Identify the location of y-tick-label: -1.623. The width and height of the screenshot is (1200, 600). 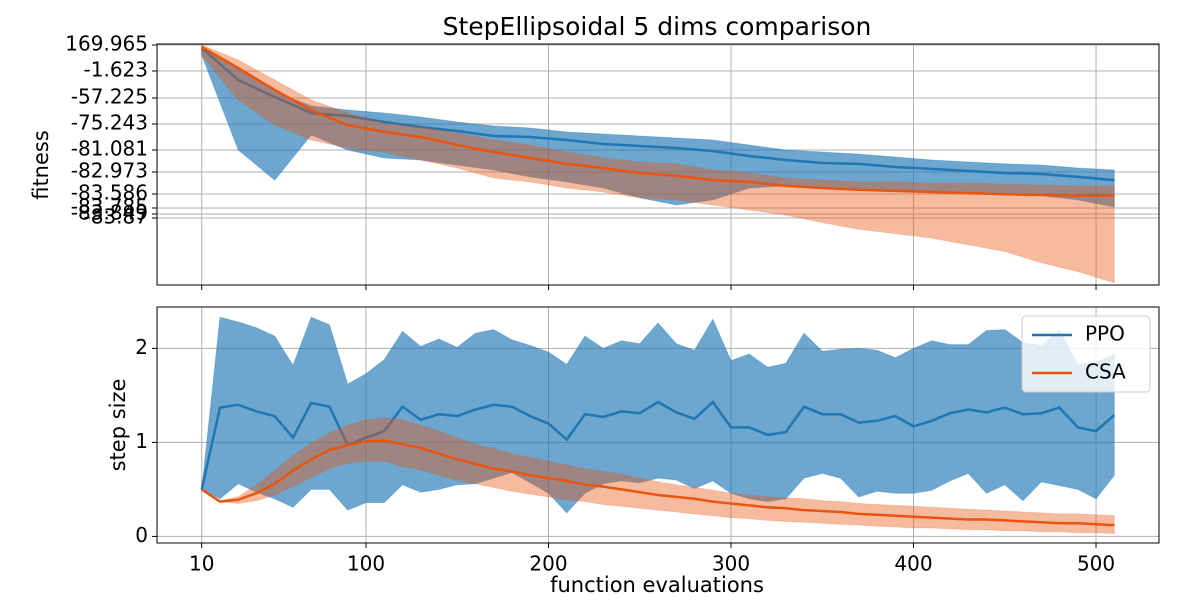
(116, 70).